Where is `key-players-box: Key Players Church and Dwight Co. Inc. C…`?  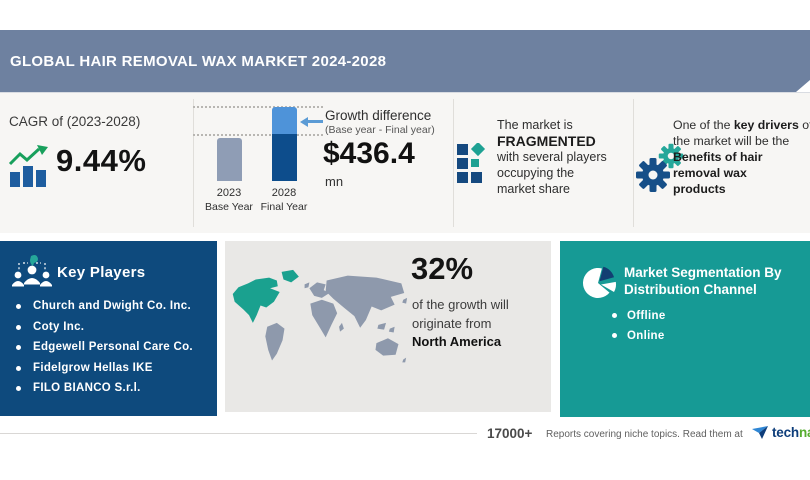
key-players-box: Key Players Church and Dwight Co. Inc. C… is located at coordinates (108, 328).